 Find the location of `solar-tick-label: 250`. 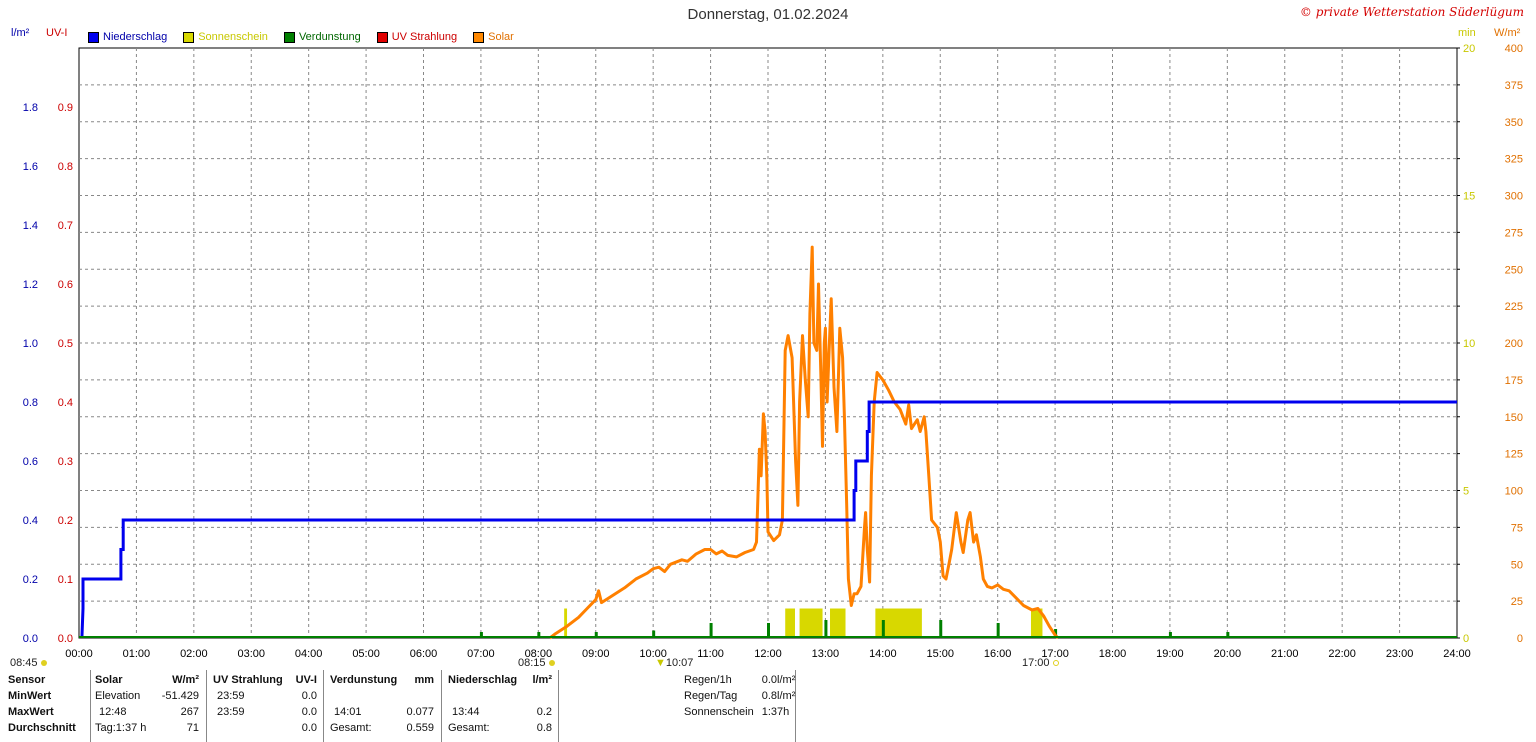

solar-tick-label: 250 is located at coordinates (1514, 270).